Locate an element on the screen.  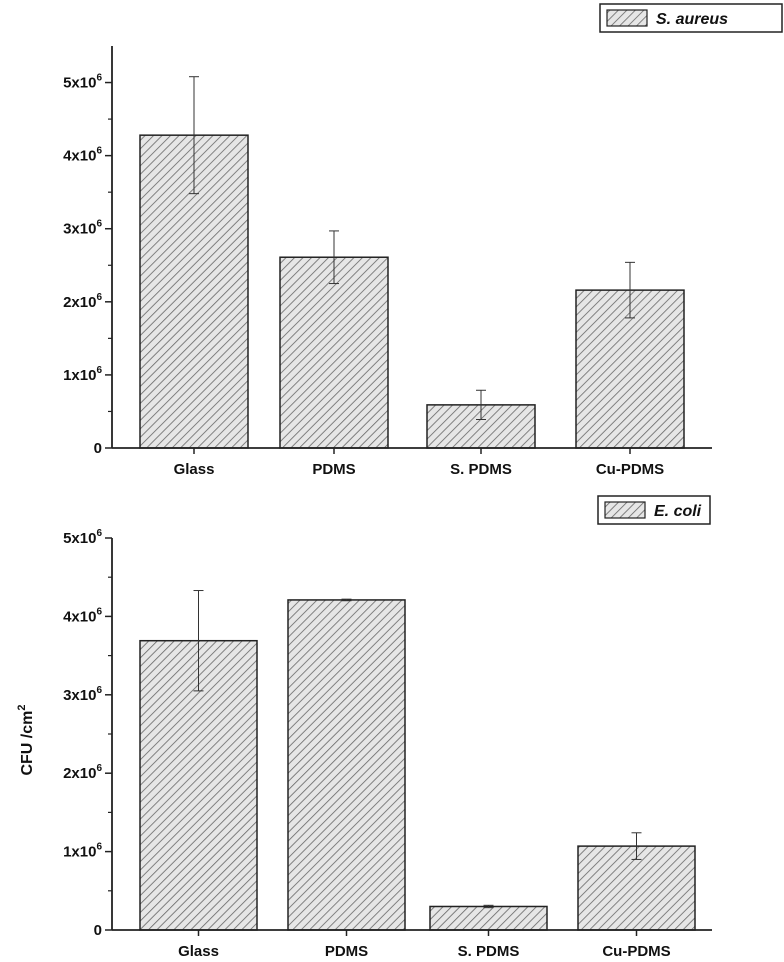
error-bar-e-coli-glass is located at coordinates (198, 641).